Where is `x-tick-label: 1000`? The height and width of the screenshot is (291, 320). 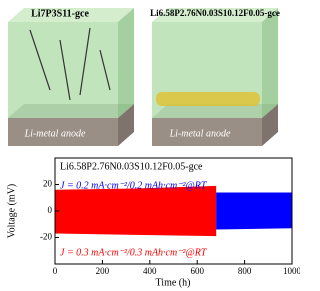 x-tick-label: 1000 is located at coordinates (291, 271).